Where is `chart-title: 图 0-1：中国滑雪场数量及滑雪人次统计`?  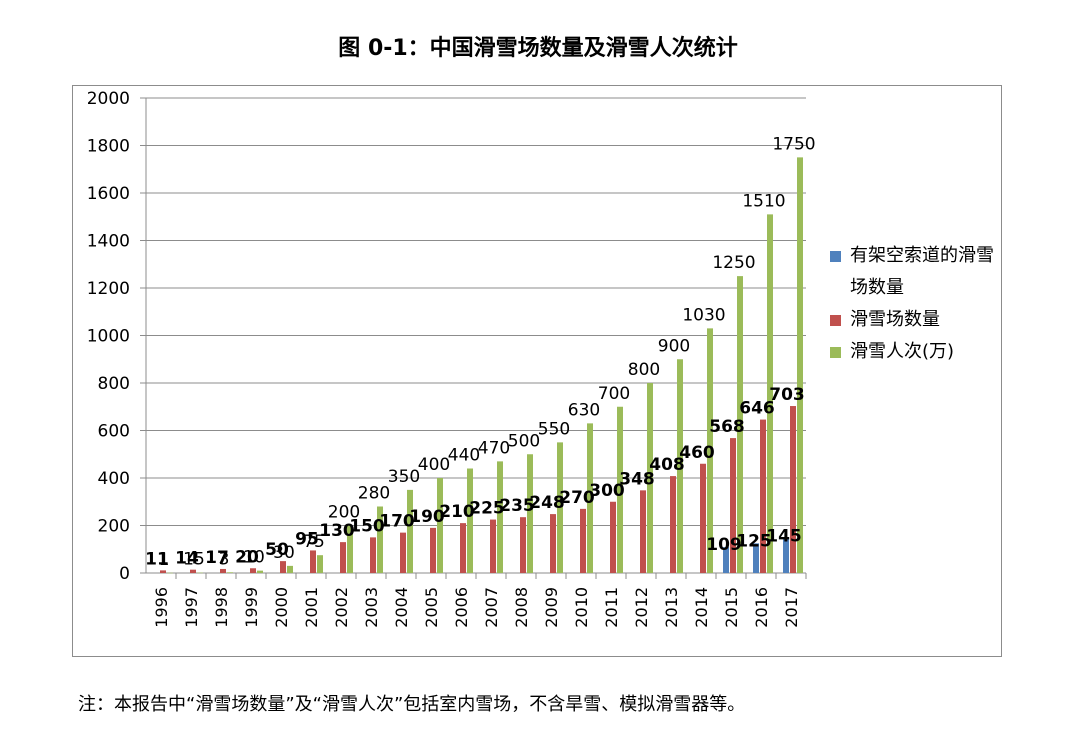 chart-title: 图 0-1：中国滑雪场数量及滑雪人次统计 is located at coordinates (538, 48).